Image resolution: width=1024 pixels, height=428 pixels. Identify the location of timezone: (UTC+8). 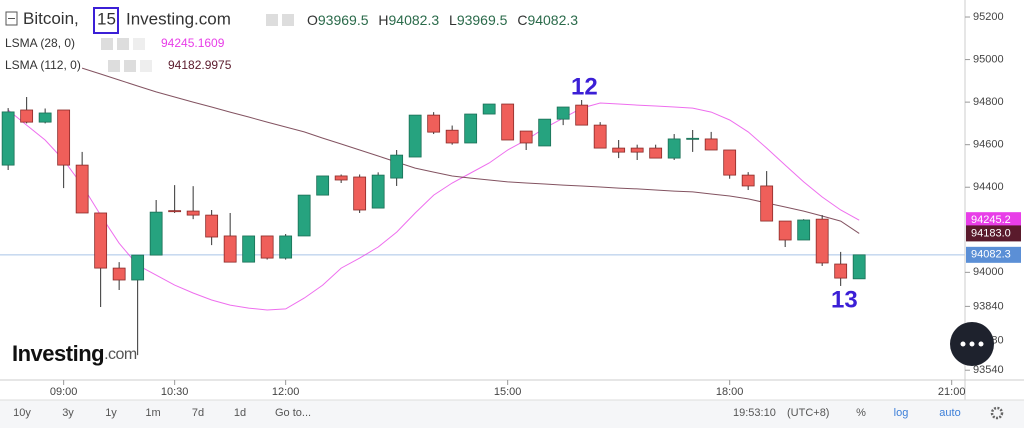
(808, 413).